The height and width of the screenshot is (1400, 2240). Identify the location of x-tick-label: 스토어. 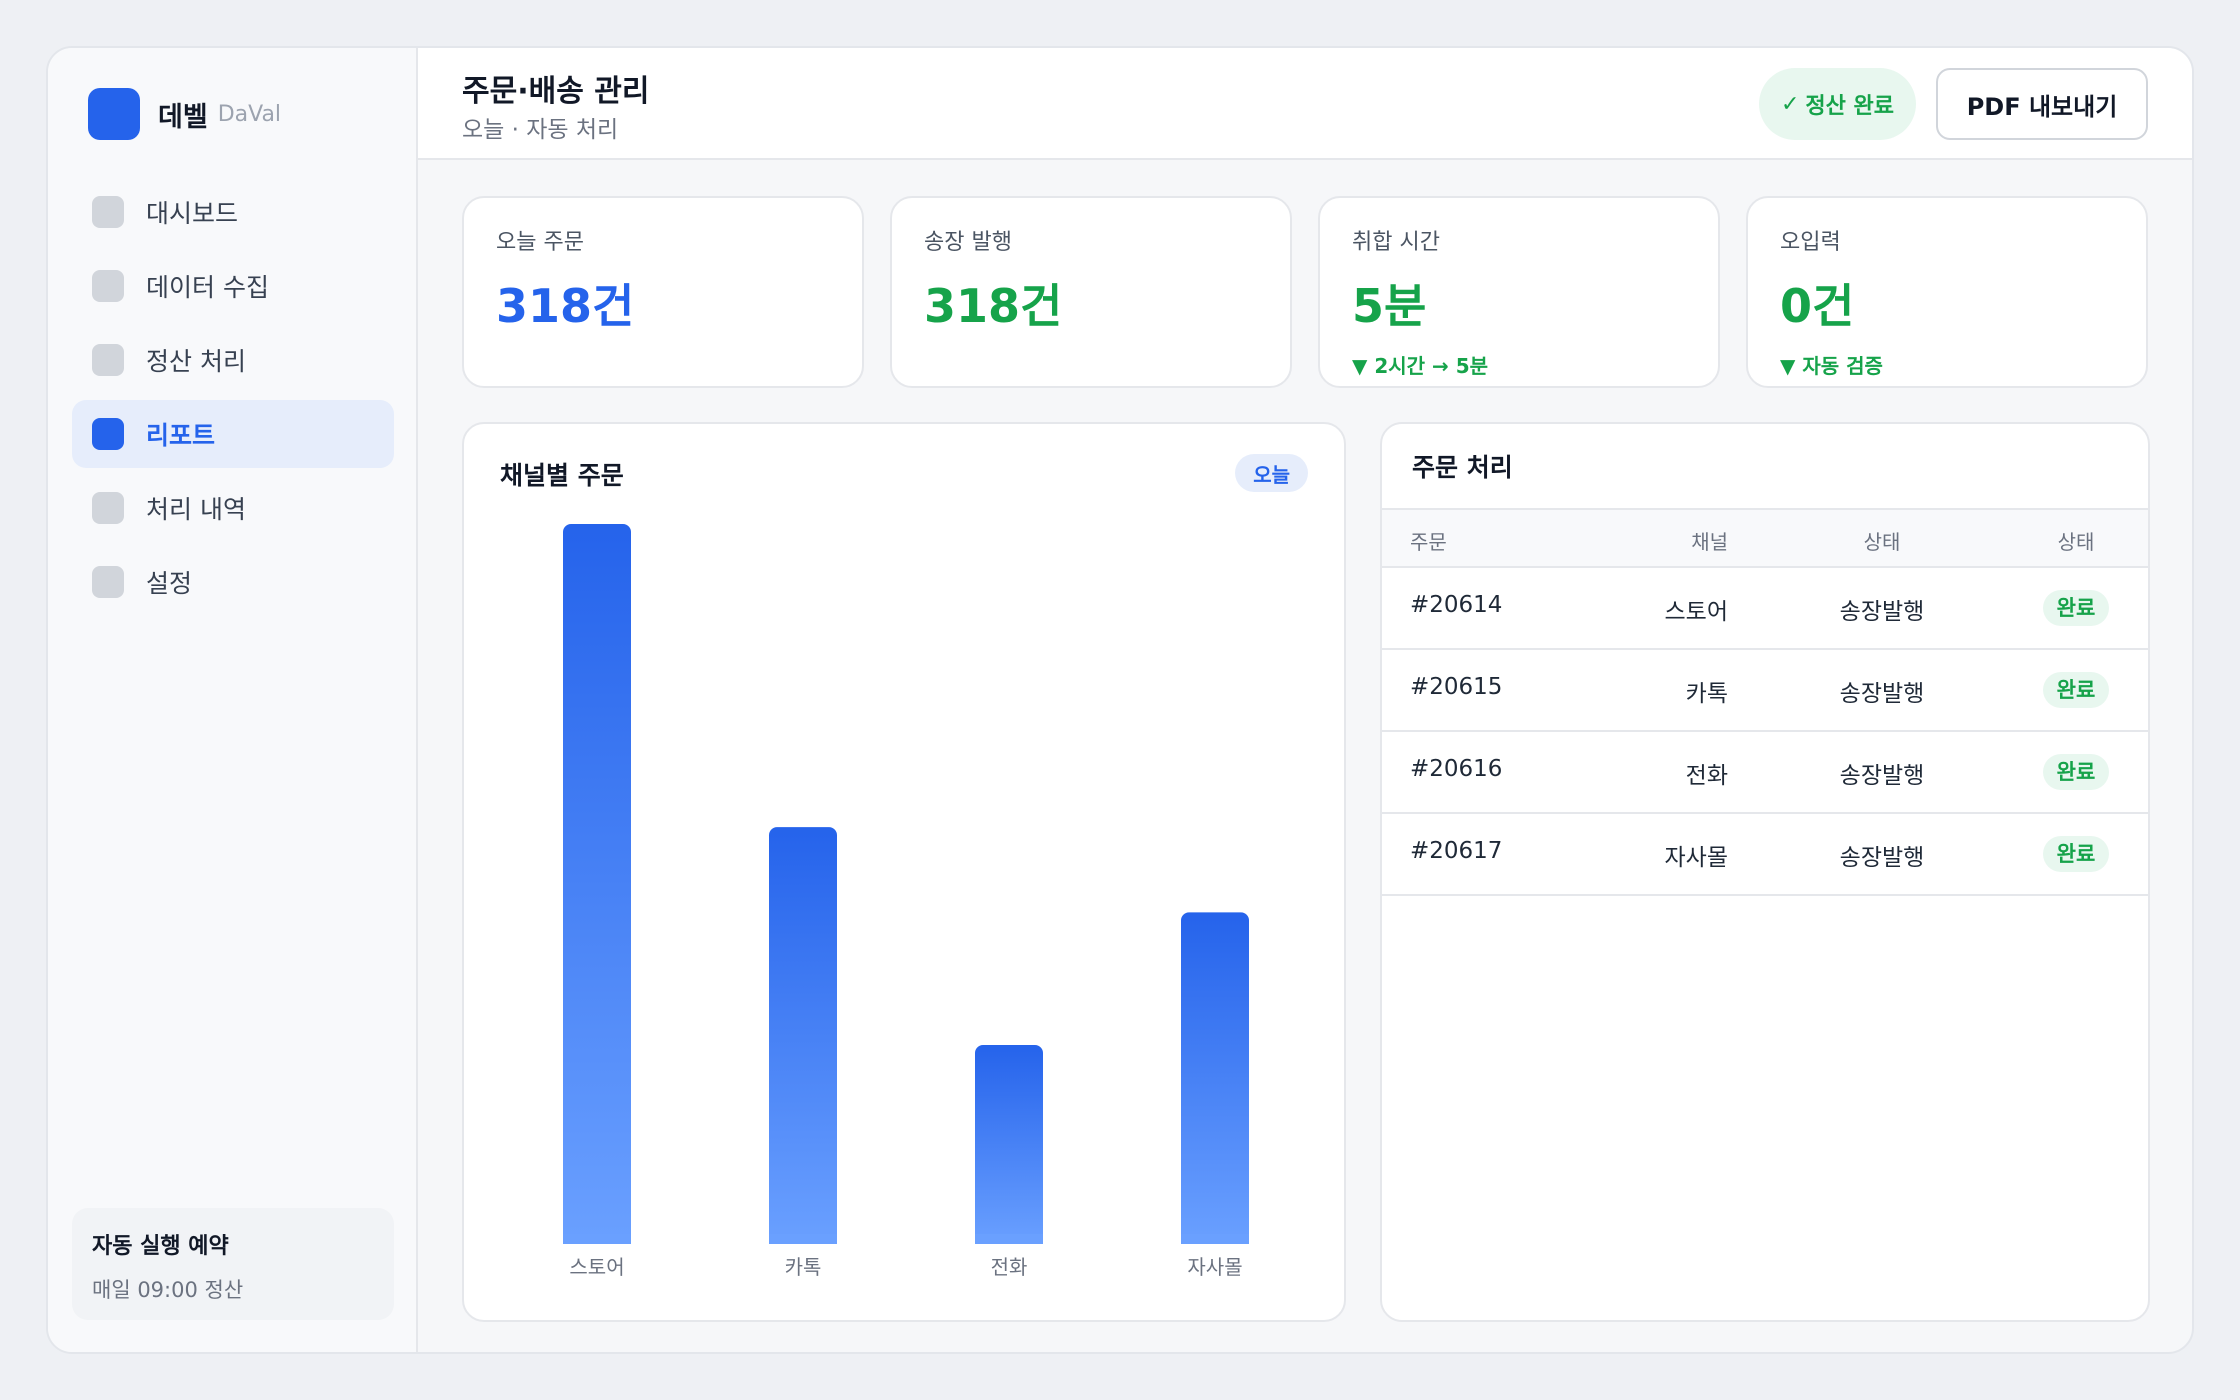
(596, 1267).